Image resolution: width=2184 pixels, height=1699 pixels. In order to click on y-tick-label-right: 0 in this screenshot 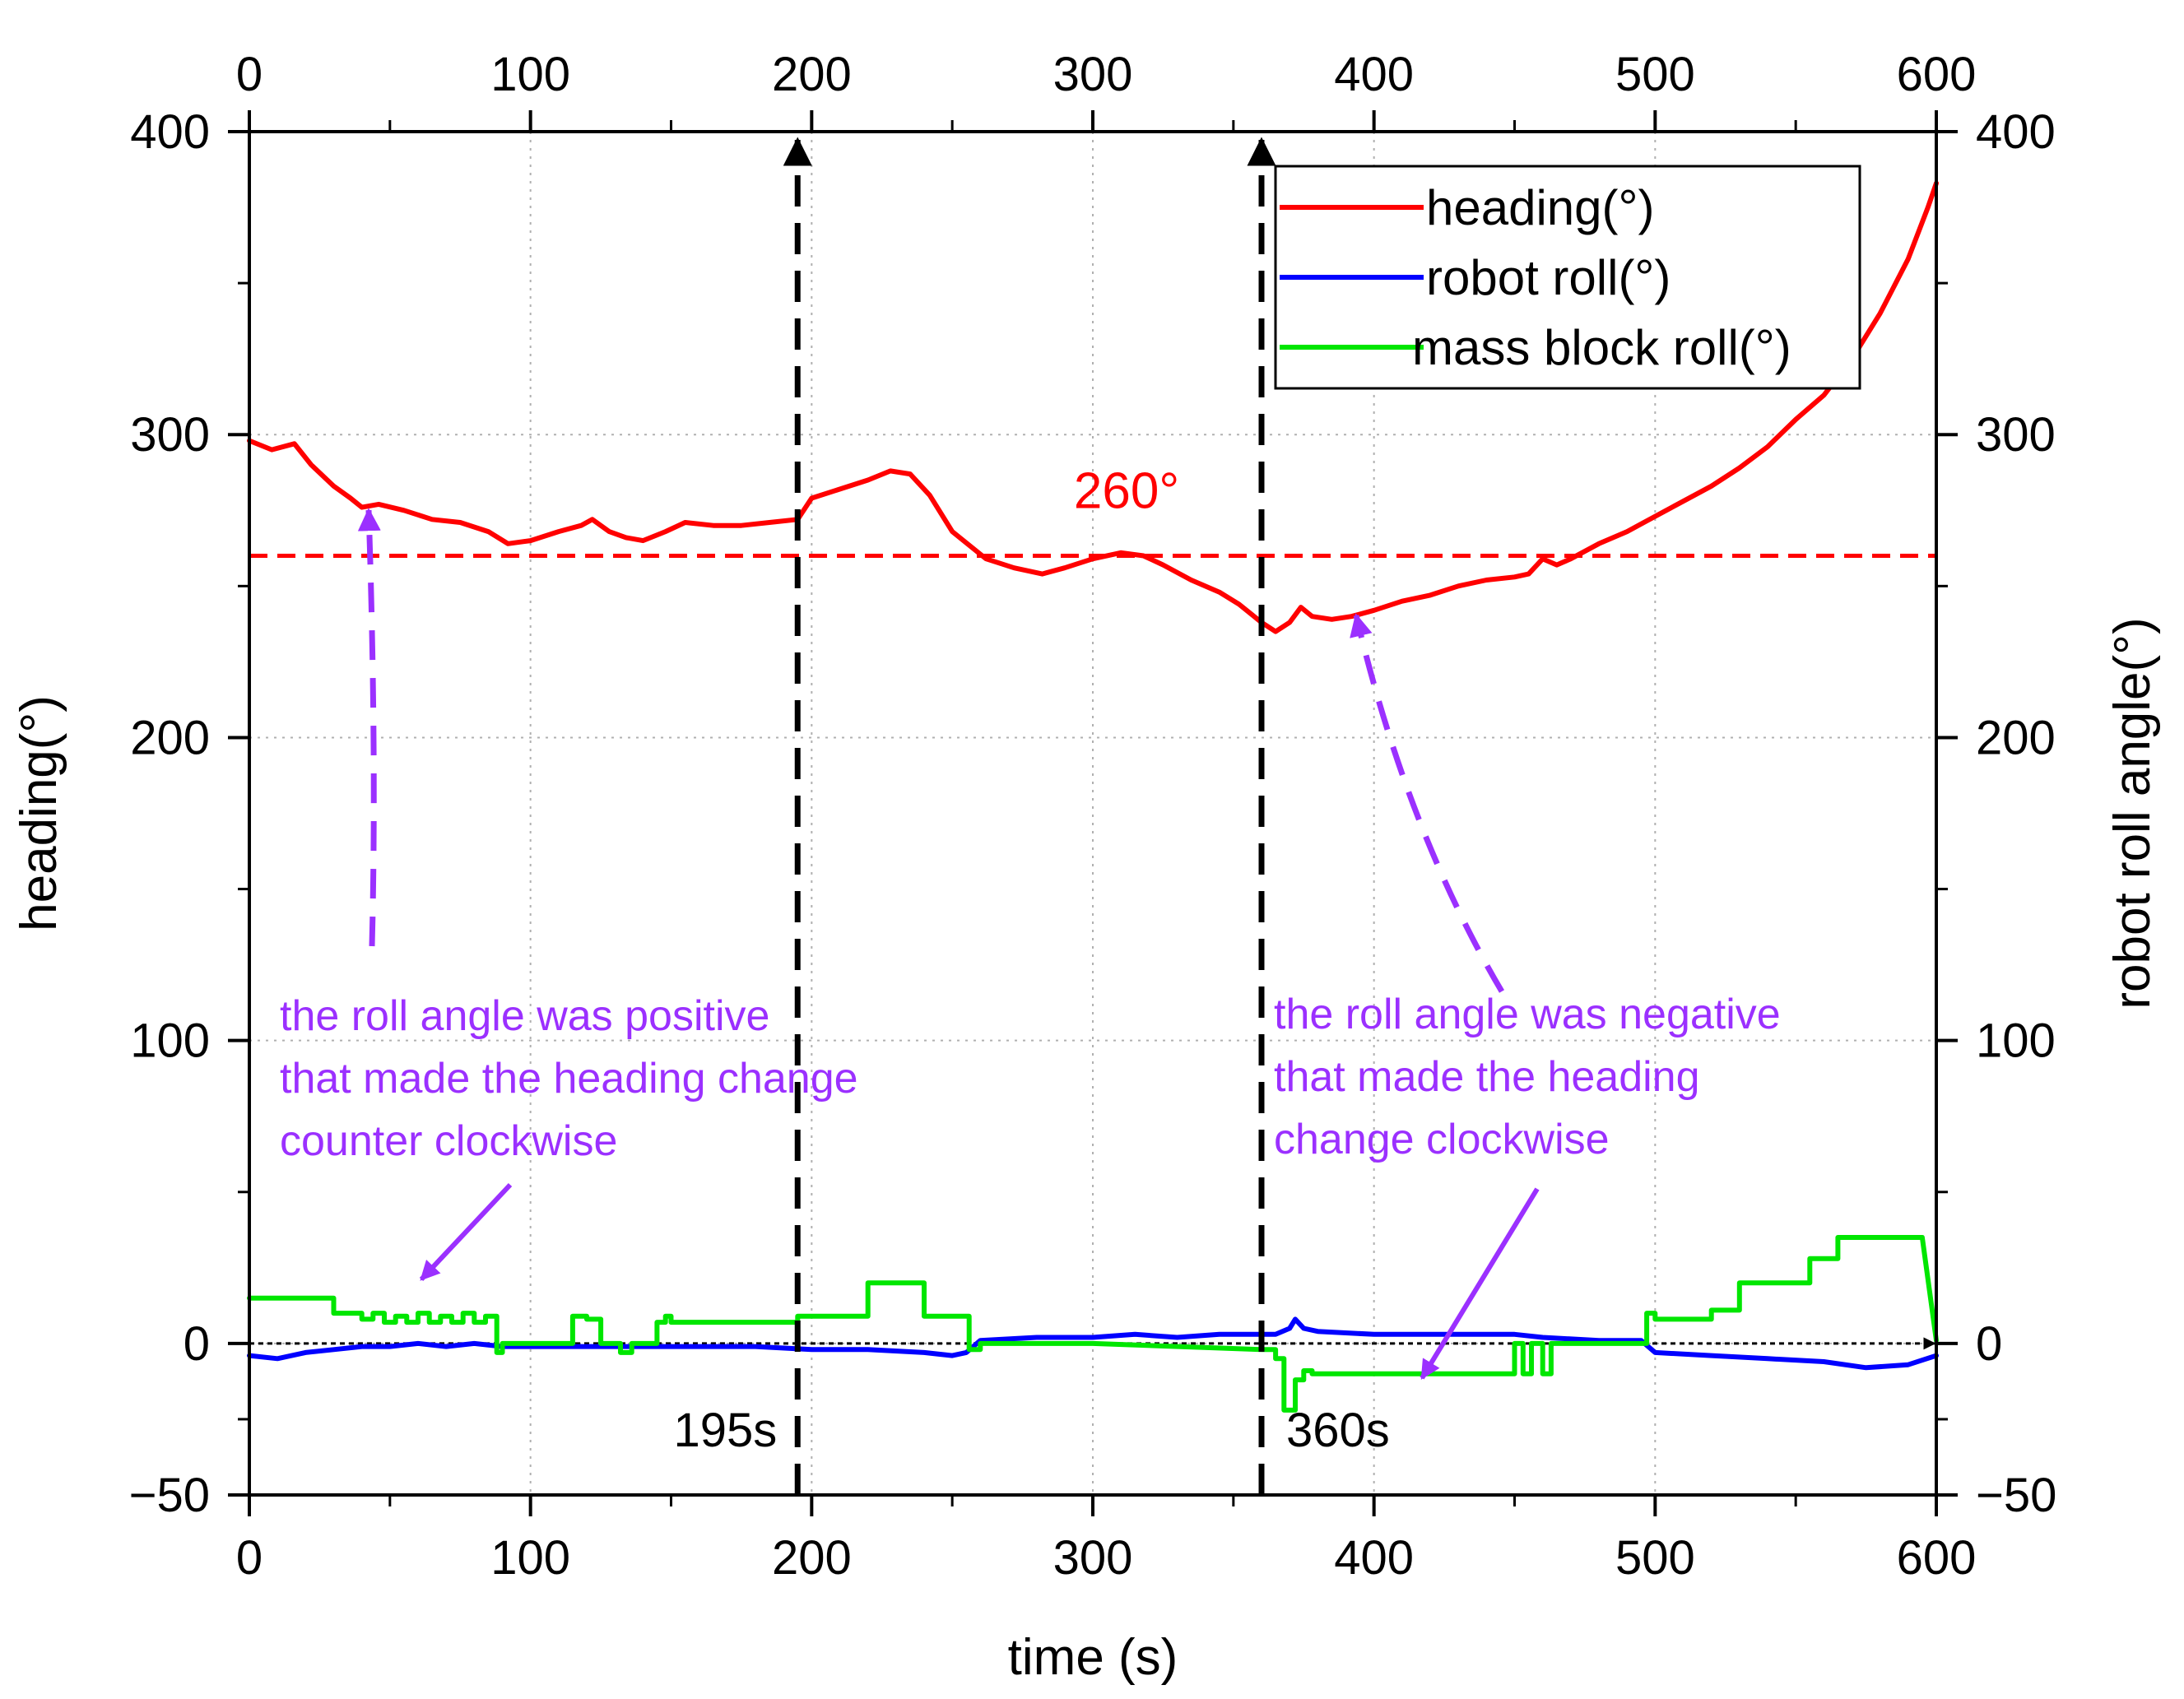, I will do `click(1989, 1344)`.